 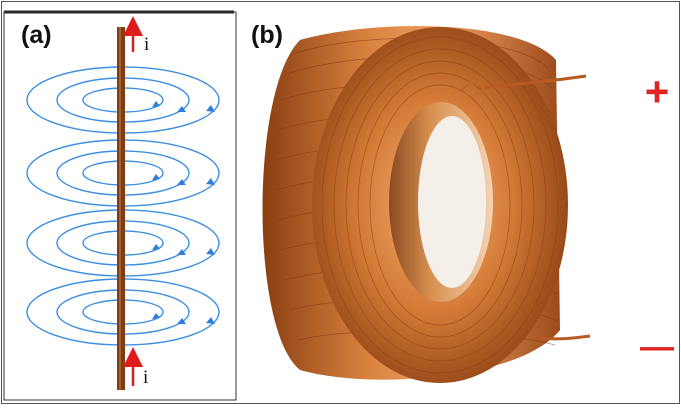 What do you see at coordinates (146, 44) in the screenshot?
I see `current-symbol-top: i` at bounding box center [146, 44].